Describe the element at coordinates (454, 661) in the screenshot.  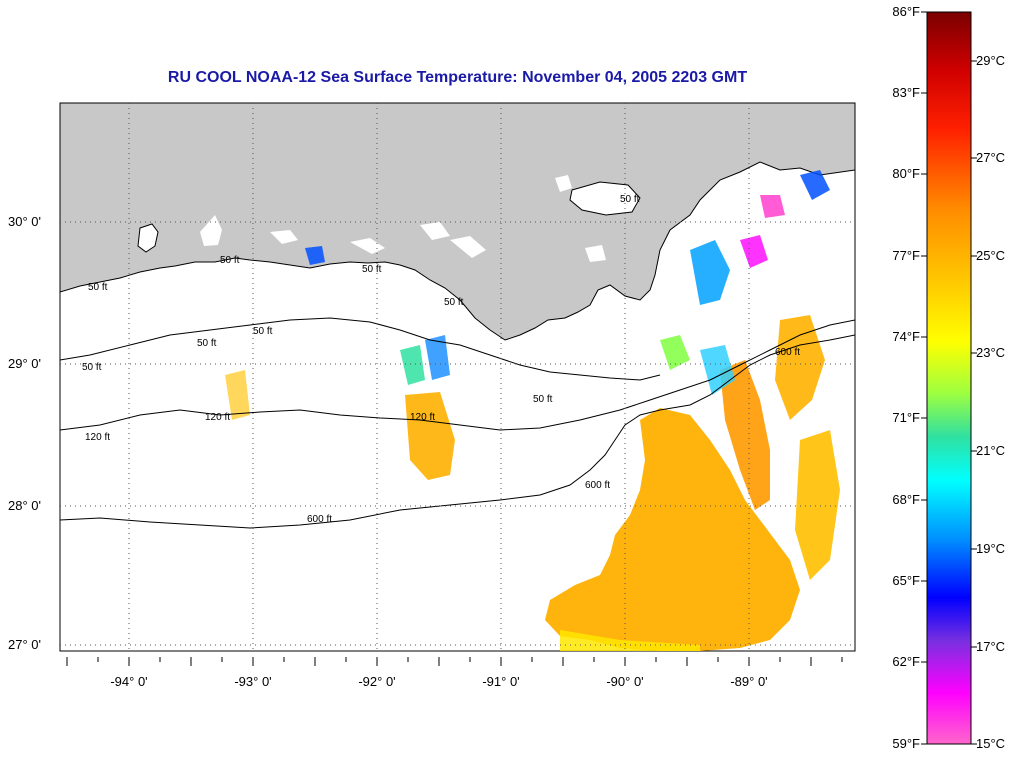
I see `longitude-ticks` at that location.